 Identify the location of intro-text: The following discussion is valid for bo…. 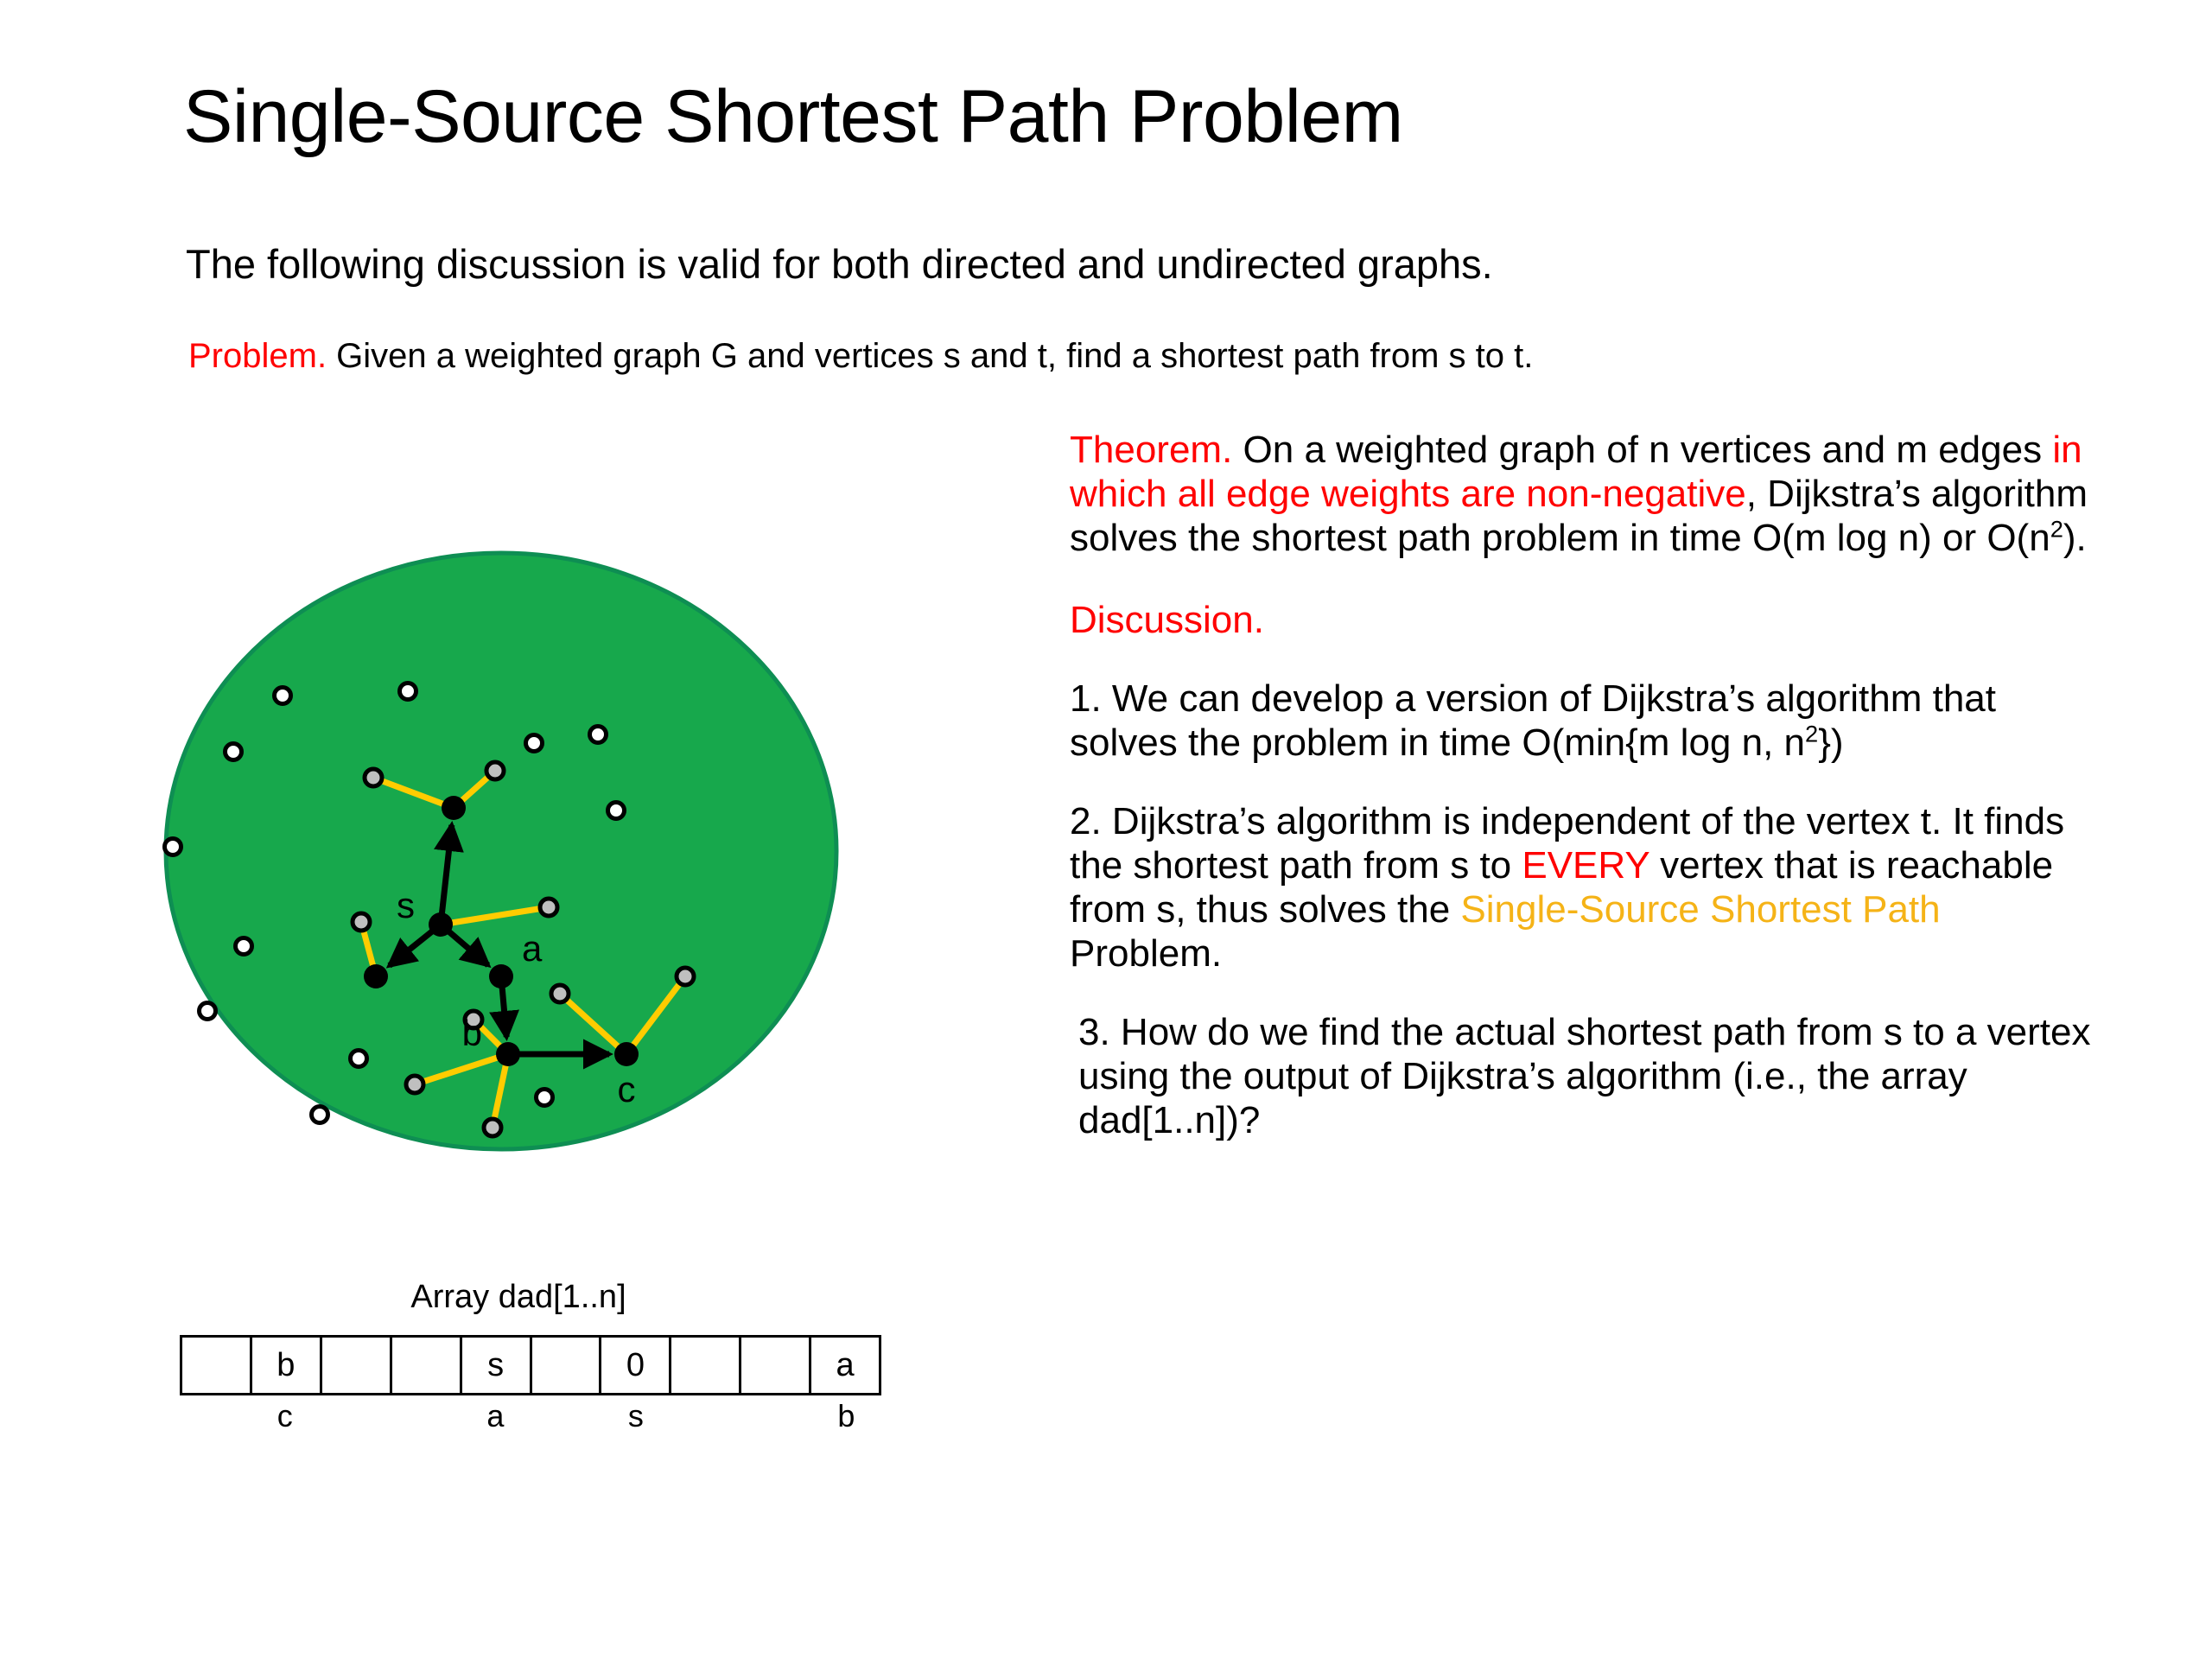
(839, 264).